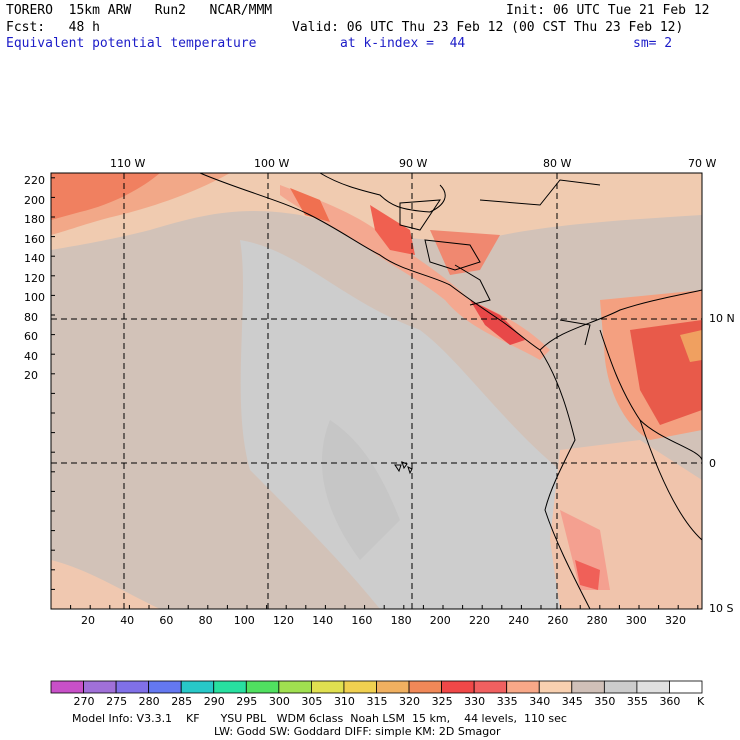  Describe the element at coordinates (413, 163) in the screenshot. I see `lon-label: 90 W` at that location.